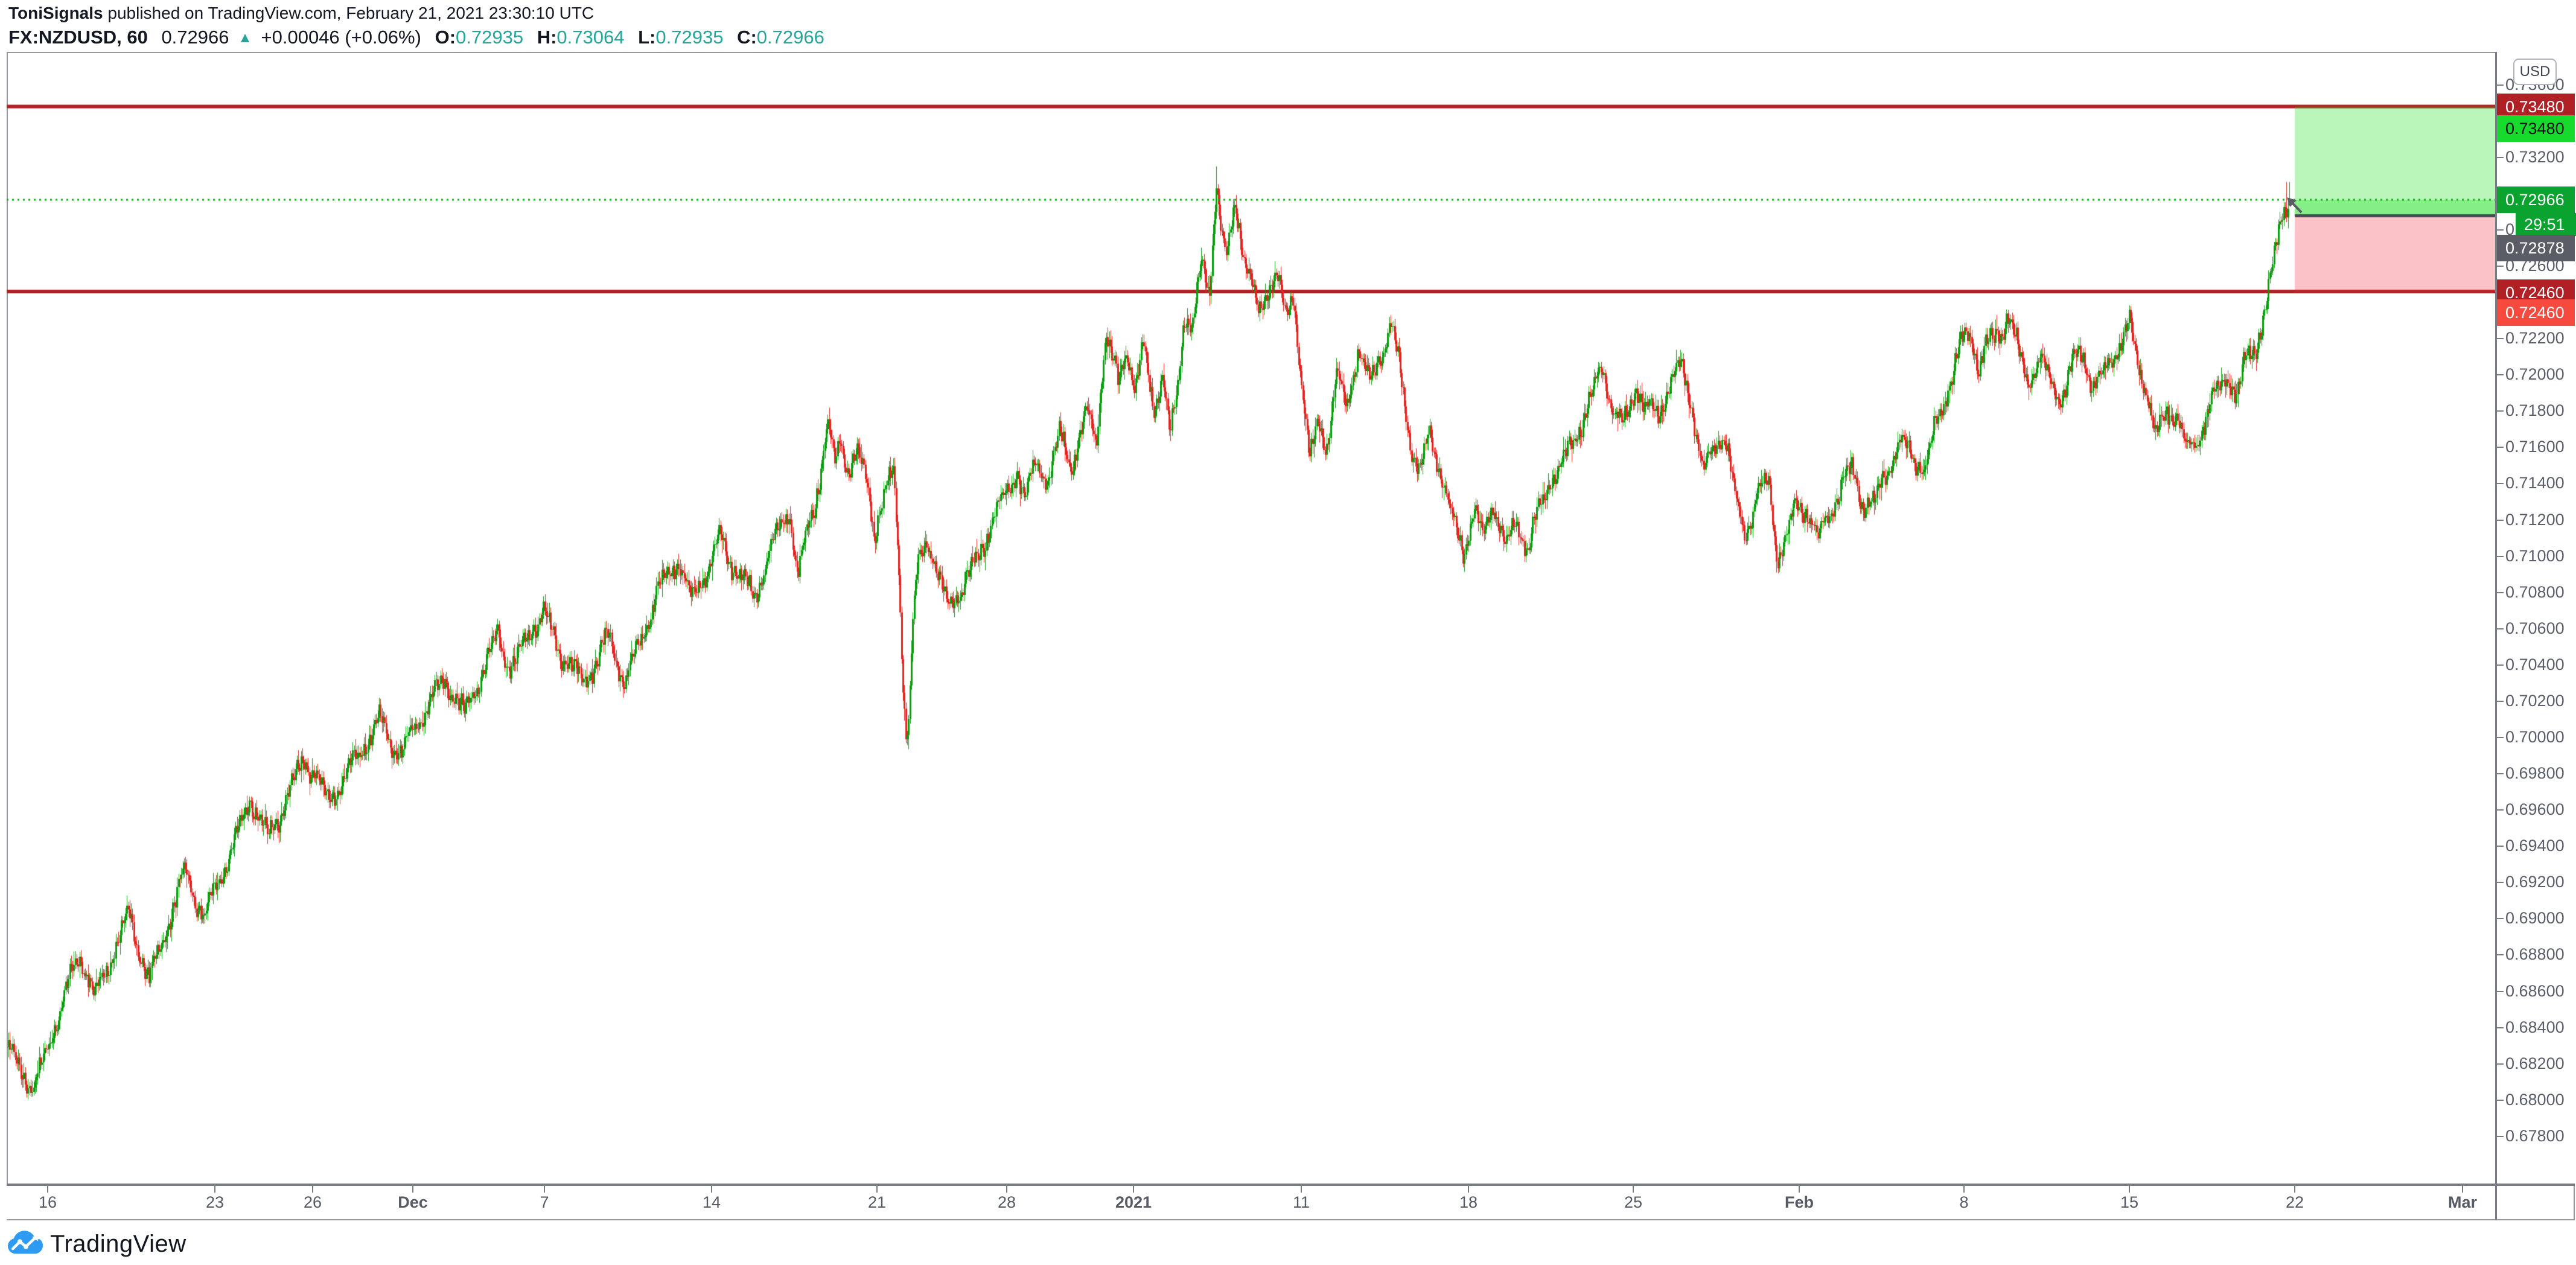  I want to click on price-tick-label: 0.68400, so click(2535, 1027).